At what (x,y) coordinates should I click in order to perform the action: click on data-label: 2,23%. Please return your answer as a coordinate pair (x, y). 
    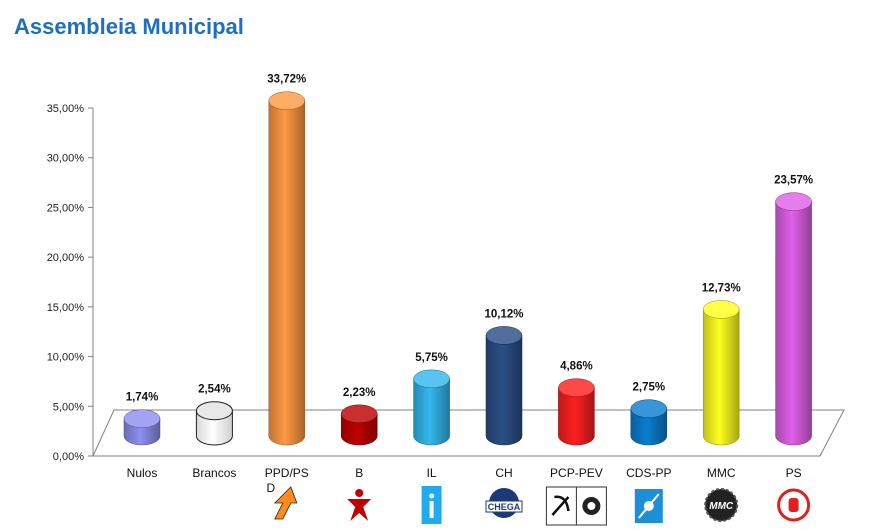
    Looking at the image, I should click on (359, 393).